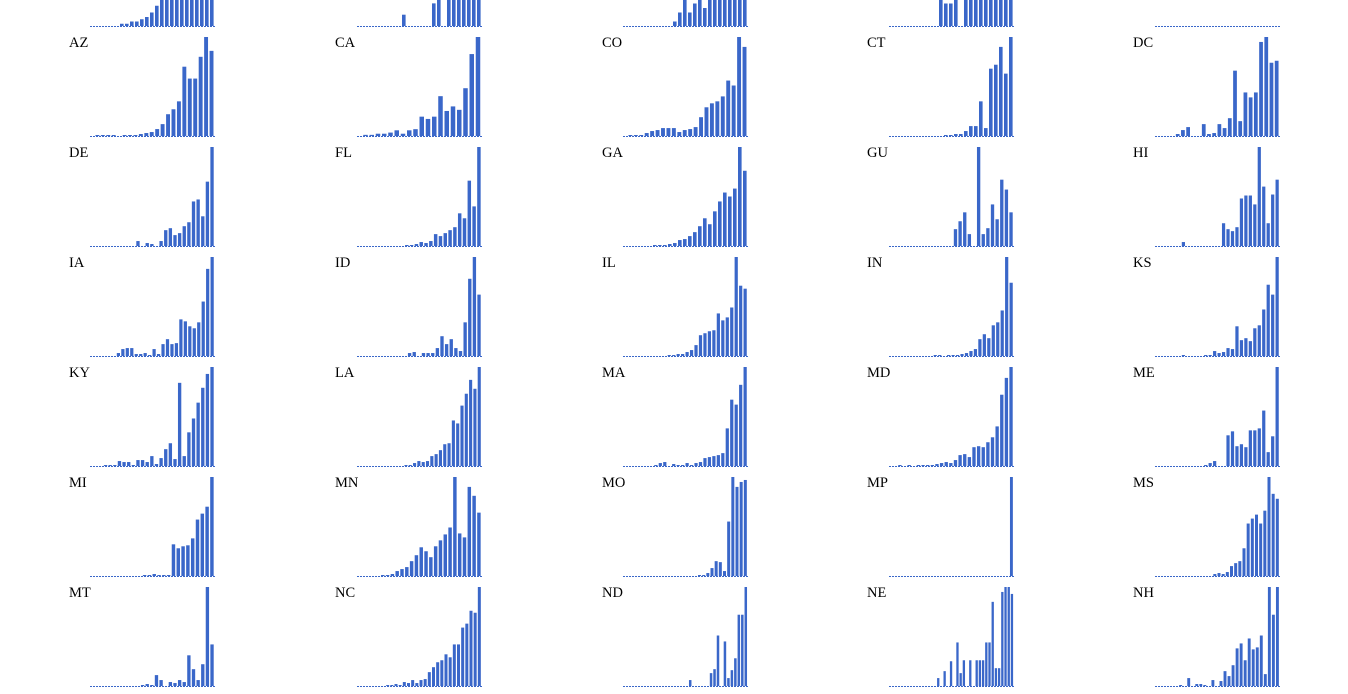  What do you see at coordinates (347, 483) in the screenshot?
I see `panel-label: MN` at bounding box center [347, 483].